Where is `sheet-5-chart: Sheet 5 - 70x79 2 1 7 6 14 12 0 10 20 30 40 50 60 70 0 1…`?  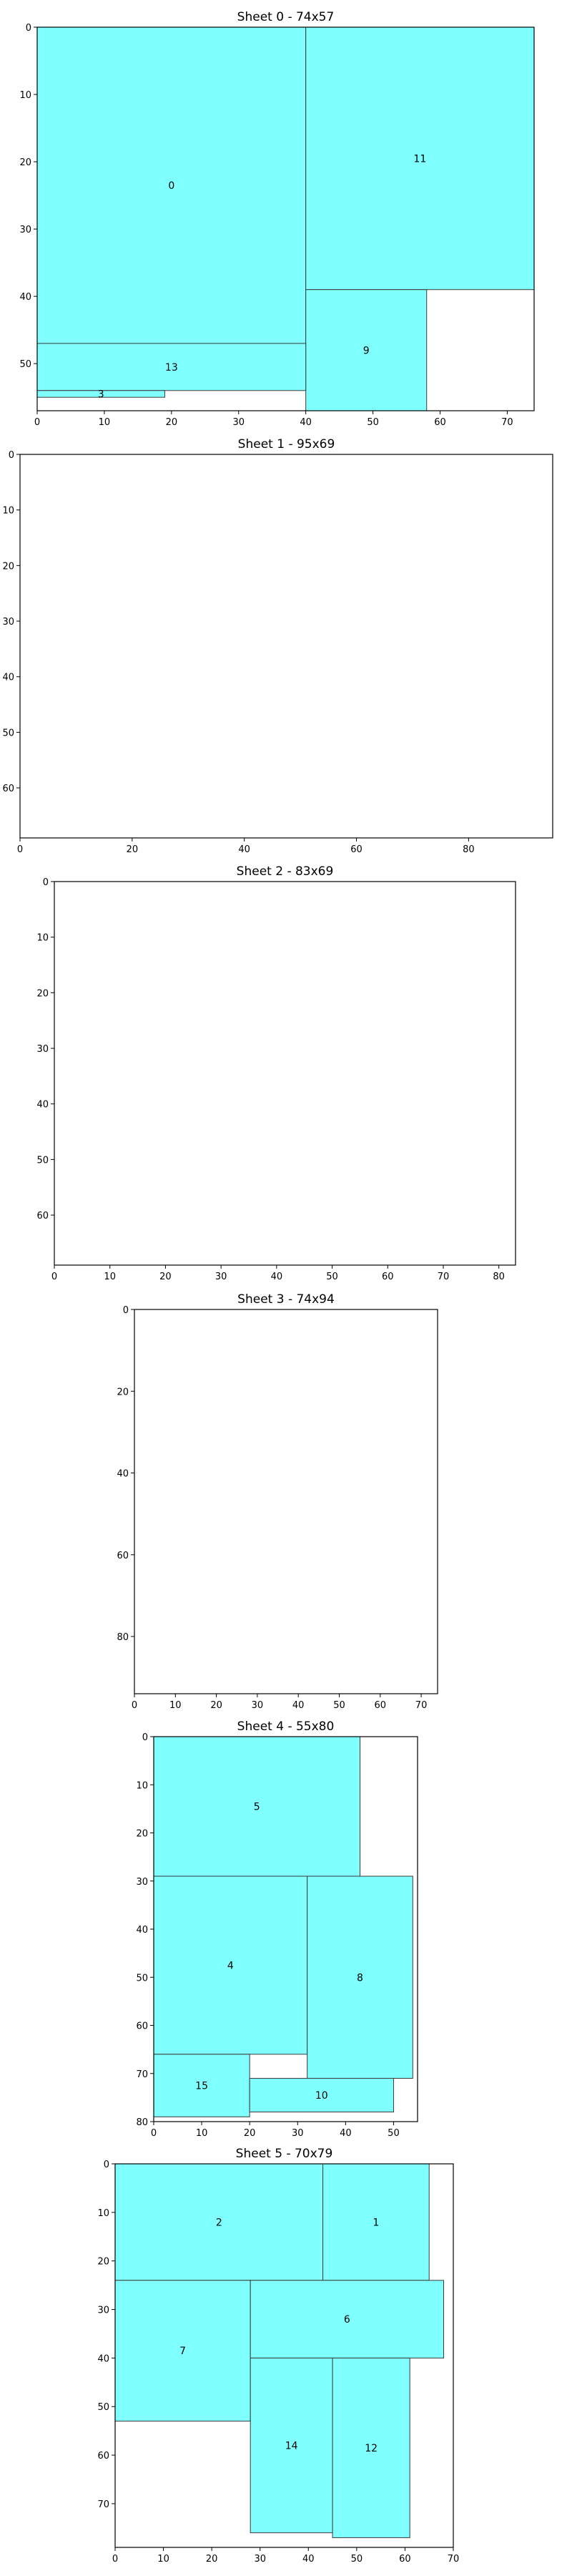 sheet-5-chart: Sheet 5 - 70x79 2 1 7 6 14 12 0 10 20 30 40 50 60 70 0 1… is located at coordinates (278, 2356).